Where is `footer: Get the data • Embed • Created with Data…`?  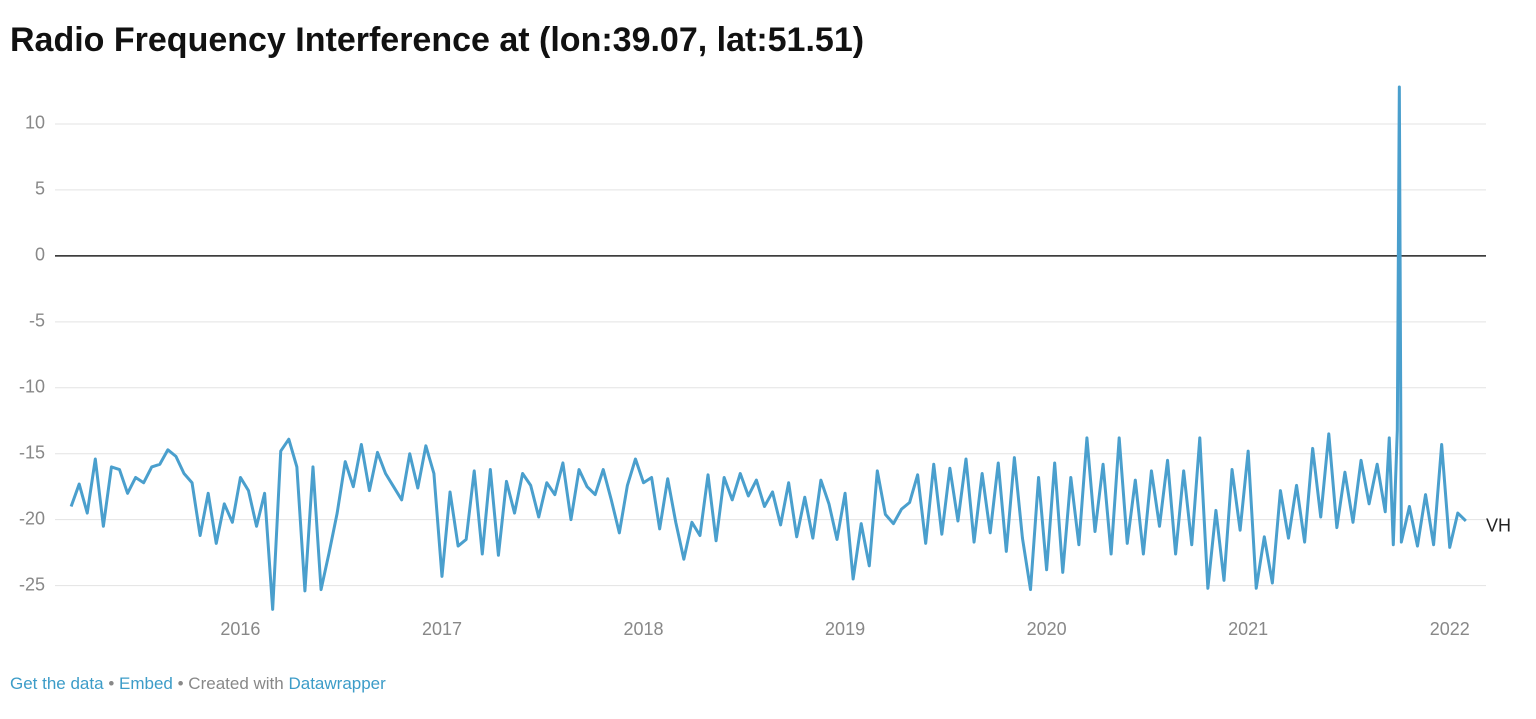 footer: Get the data • Embed • Created with Data… is located at coordinates (198, 684).